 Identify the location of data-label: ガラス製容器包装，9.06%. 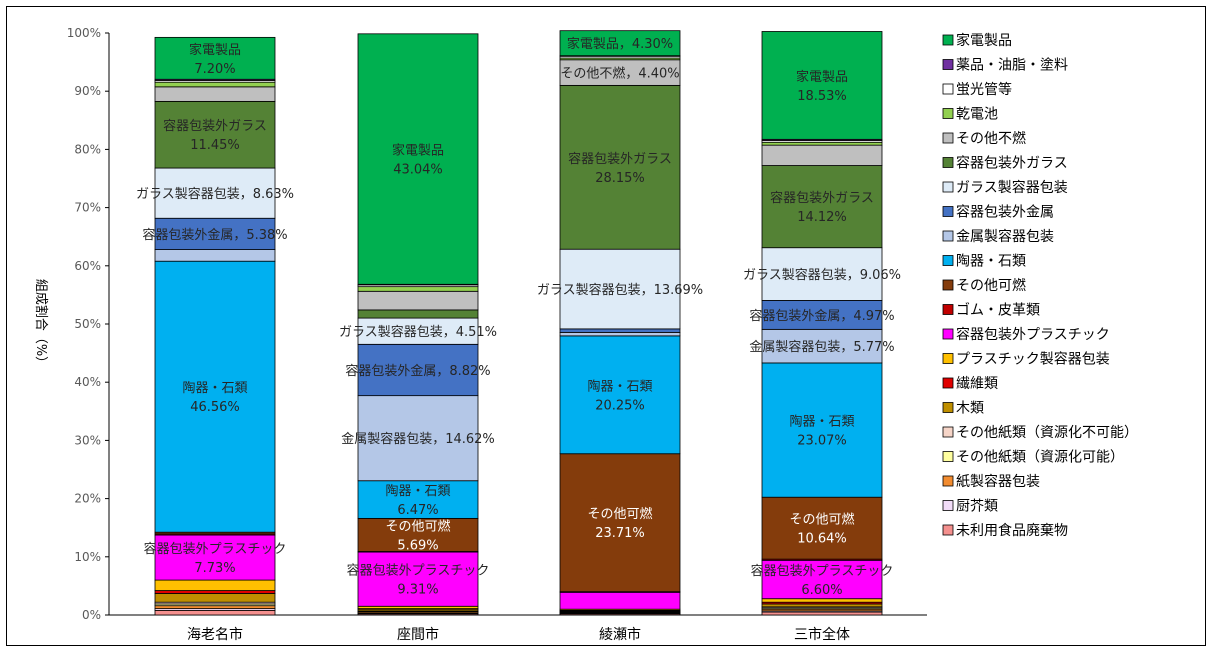
(822, 275).